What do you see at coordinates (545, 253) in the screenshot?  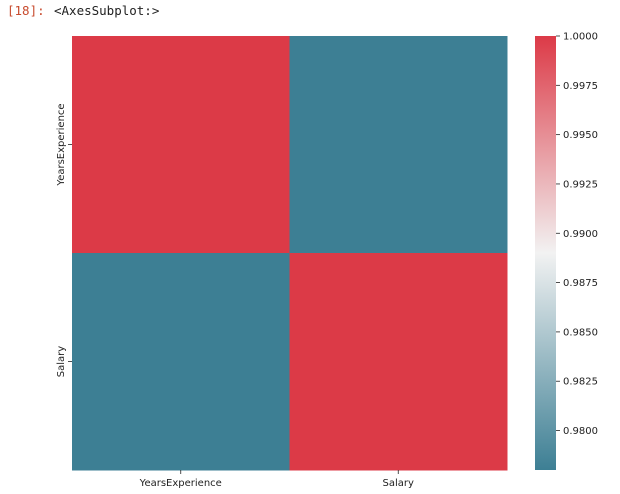 I see `colorbar` at bounding box center [545, 253].